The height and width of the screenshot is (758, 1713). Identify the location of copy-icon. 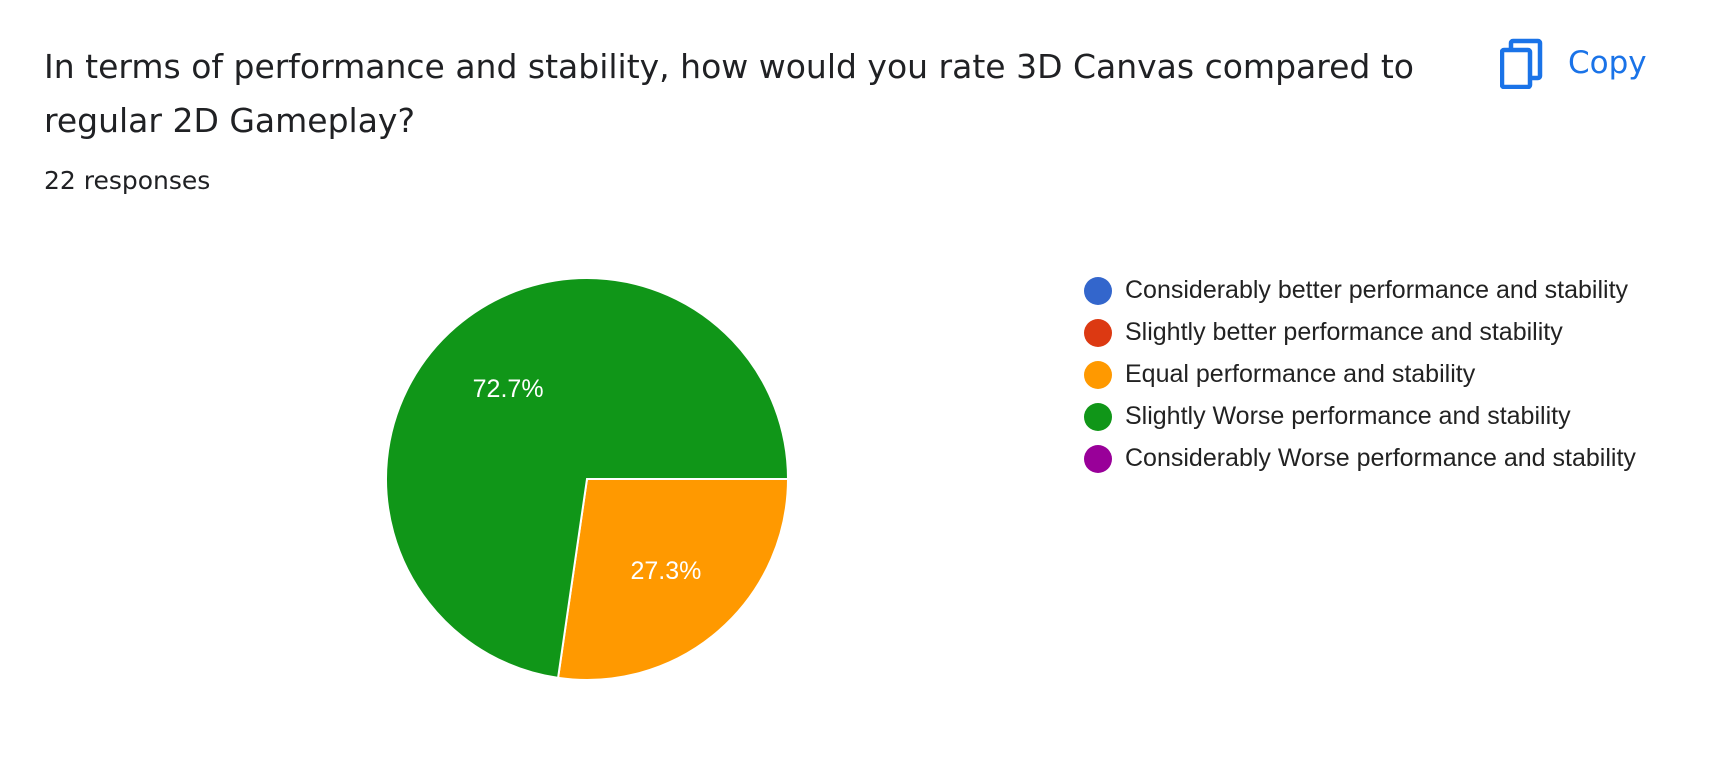
(1522, 63).